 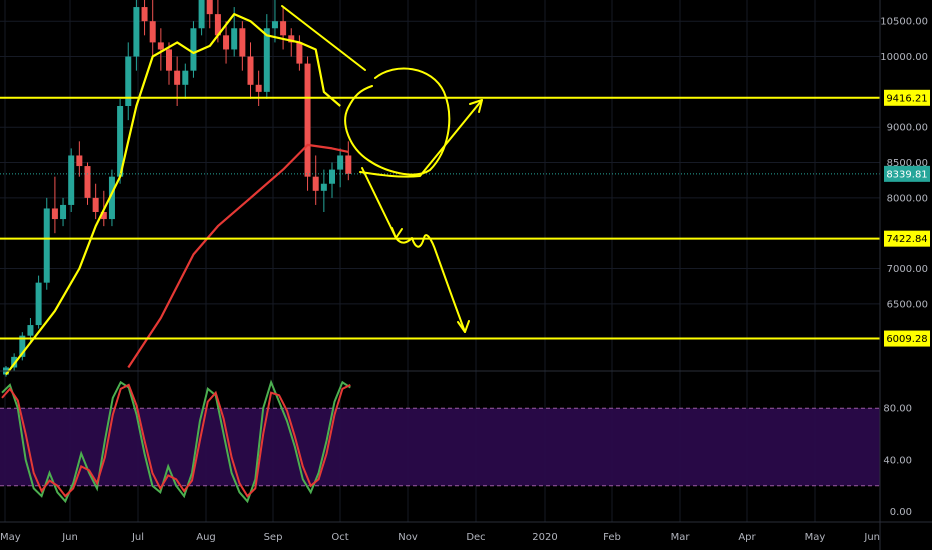 I want to click on time-tick-label-5: Oct, so click(x=339, y=537).